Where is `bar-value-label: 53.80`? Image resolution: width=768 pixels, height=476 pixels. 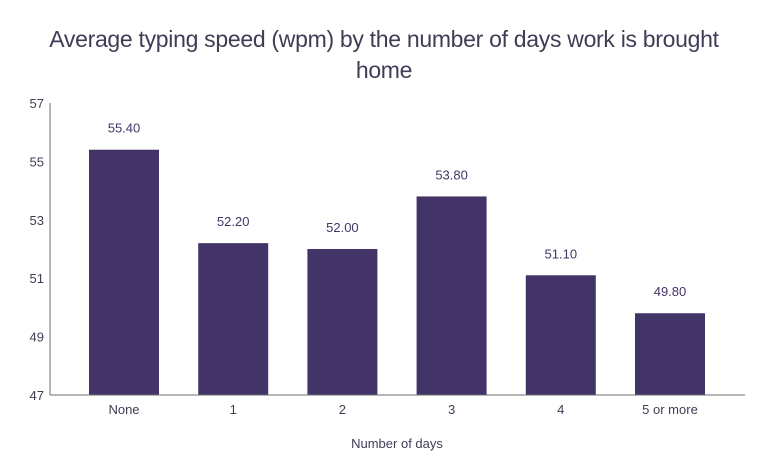
bar-value-label: 53.80 is located at coordinates (451, 174).